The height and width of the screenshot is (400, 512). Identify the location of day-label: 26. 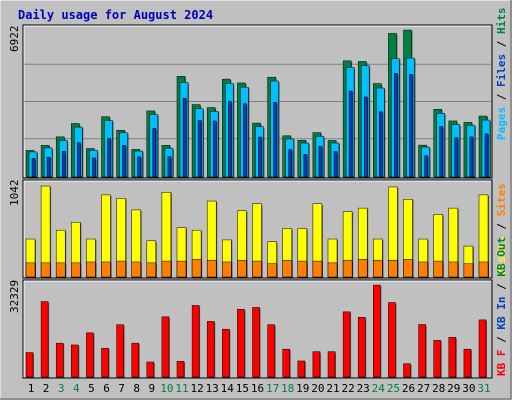
(408, 388).